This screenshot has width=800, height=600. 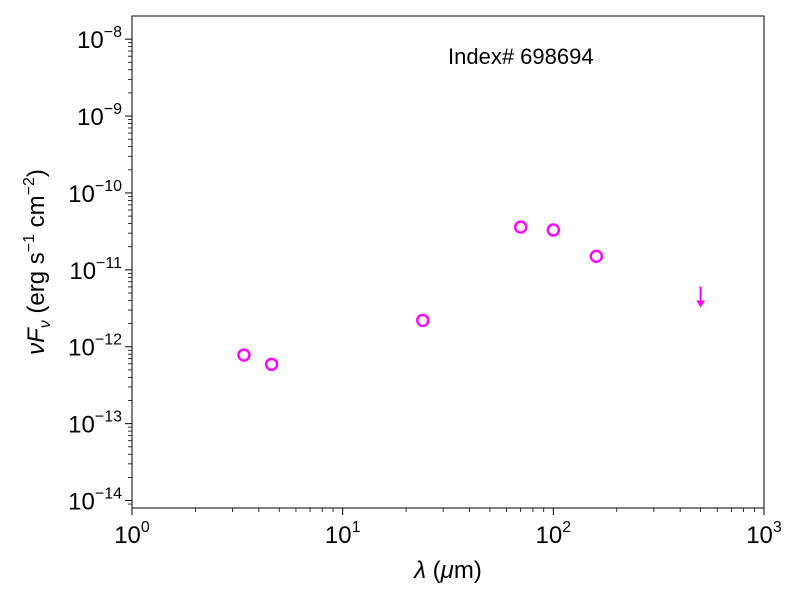 I want to click on x-axis: 10⁰ 10¹ 10² 10³, so click(x=448, y=528).